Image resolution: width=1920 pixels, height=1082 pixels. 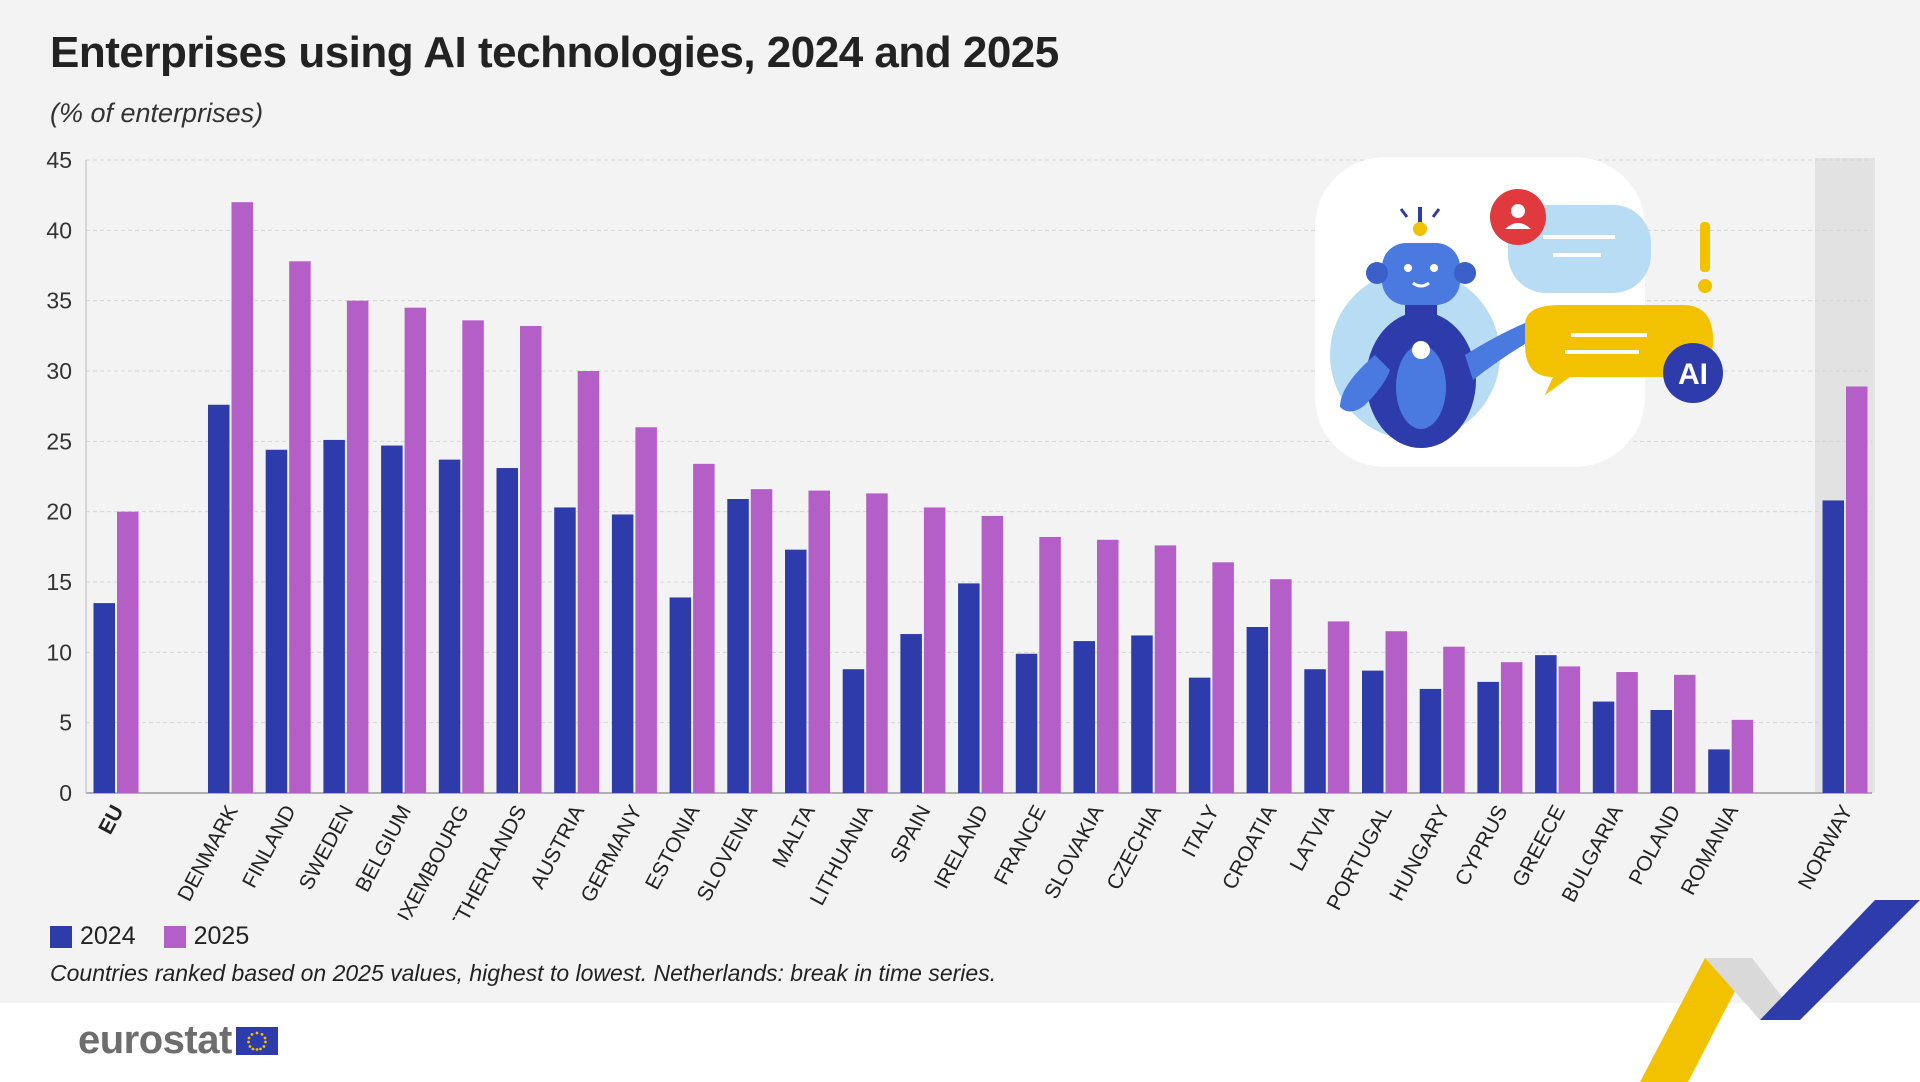 I want to click on x-tick-label-eu: EU, so click(x=111, y=820).